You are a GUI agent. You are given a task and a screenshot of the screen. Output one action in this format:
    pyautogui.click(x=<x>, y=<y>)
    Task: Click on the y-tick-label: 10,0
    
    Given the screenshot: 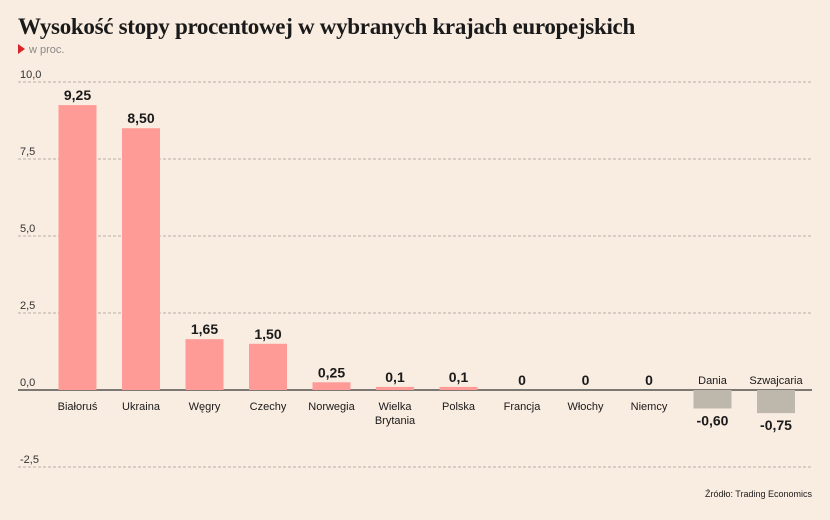 What is the action you would take?
    pyautogui.click(x=30, y=75)
    